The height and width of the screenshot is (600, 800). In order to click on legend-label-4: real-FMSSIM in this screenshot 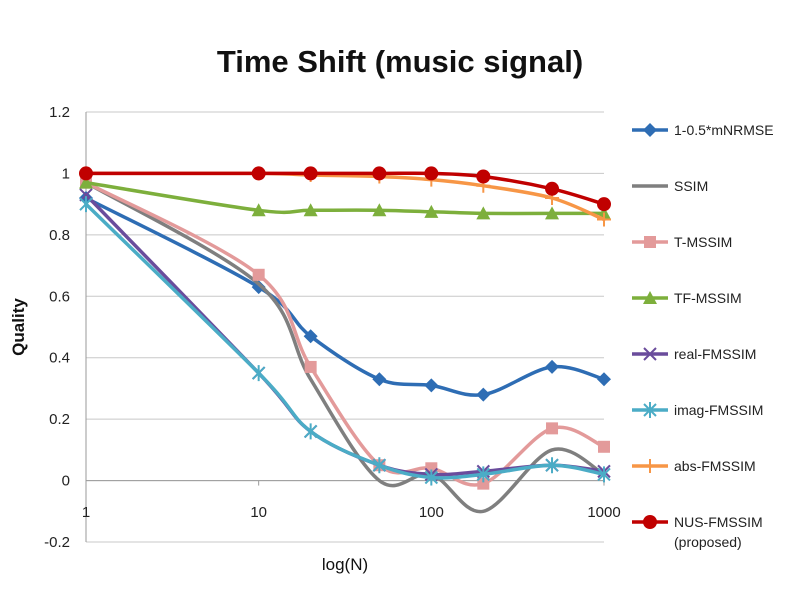, I will do `click(715, 354)`.